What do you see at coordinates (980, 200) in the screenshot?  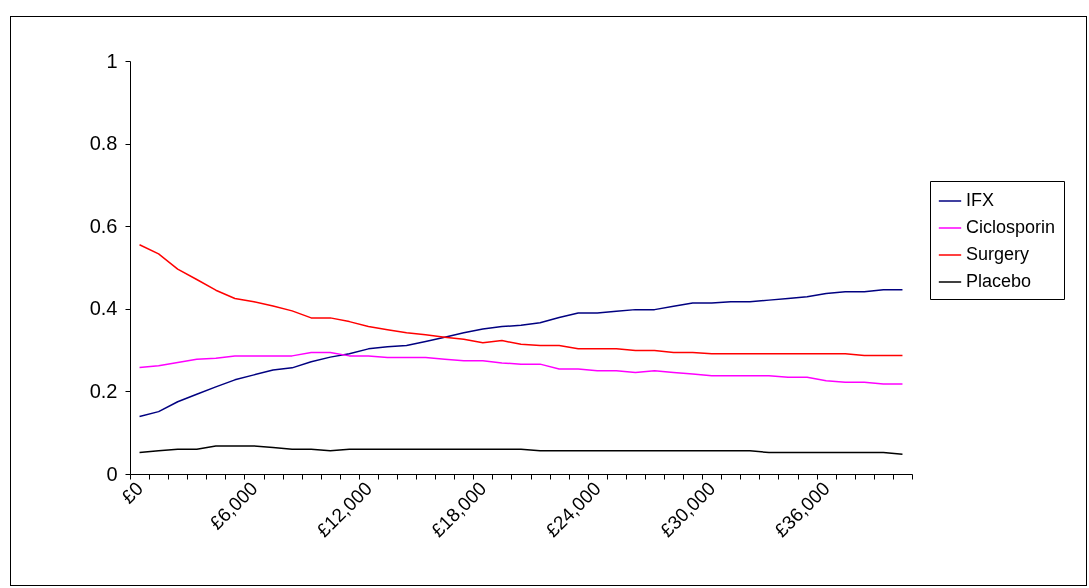 I see `legend-label: IFX` at bounding box center [980, 200].